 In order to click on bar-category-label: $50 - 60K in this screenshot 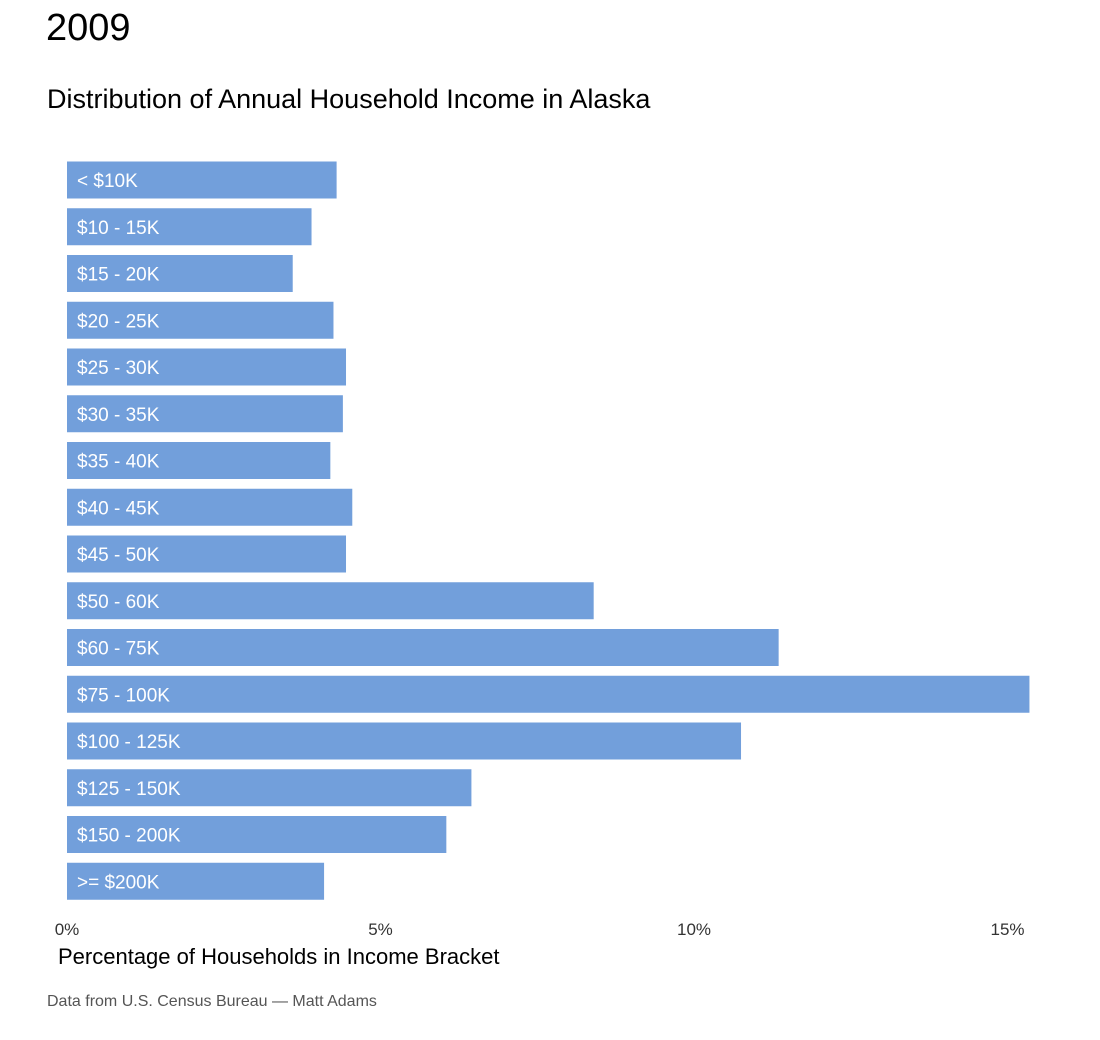, I will do `click(118, 602)`.